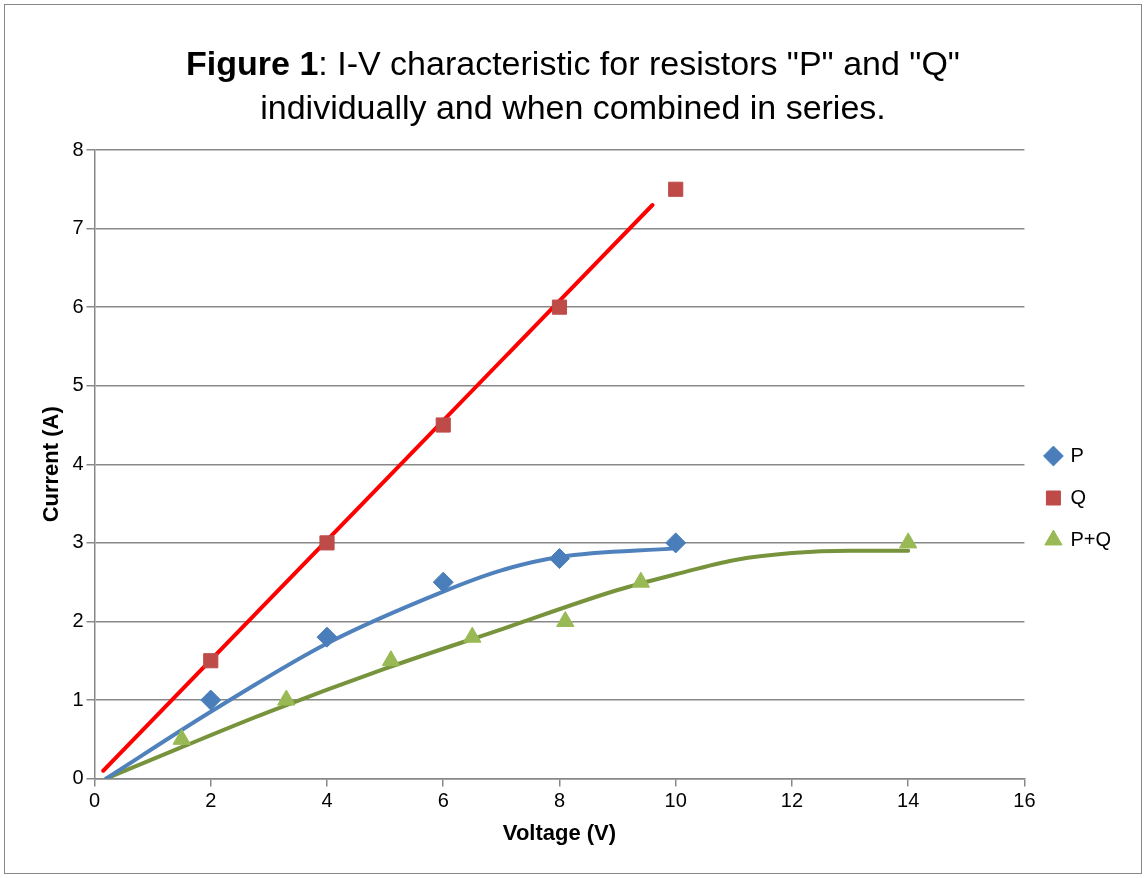  What do you see at coordinates (1090, 538) in the screenshot?
I see `legend-label: P+Q` at bounding box center [1090, 538].